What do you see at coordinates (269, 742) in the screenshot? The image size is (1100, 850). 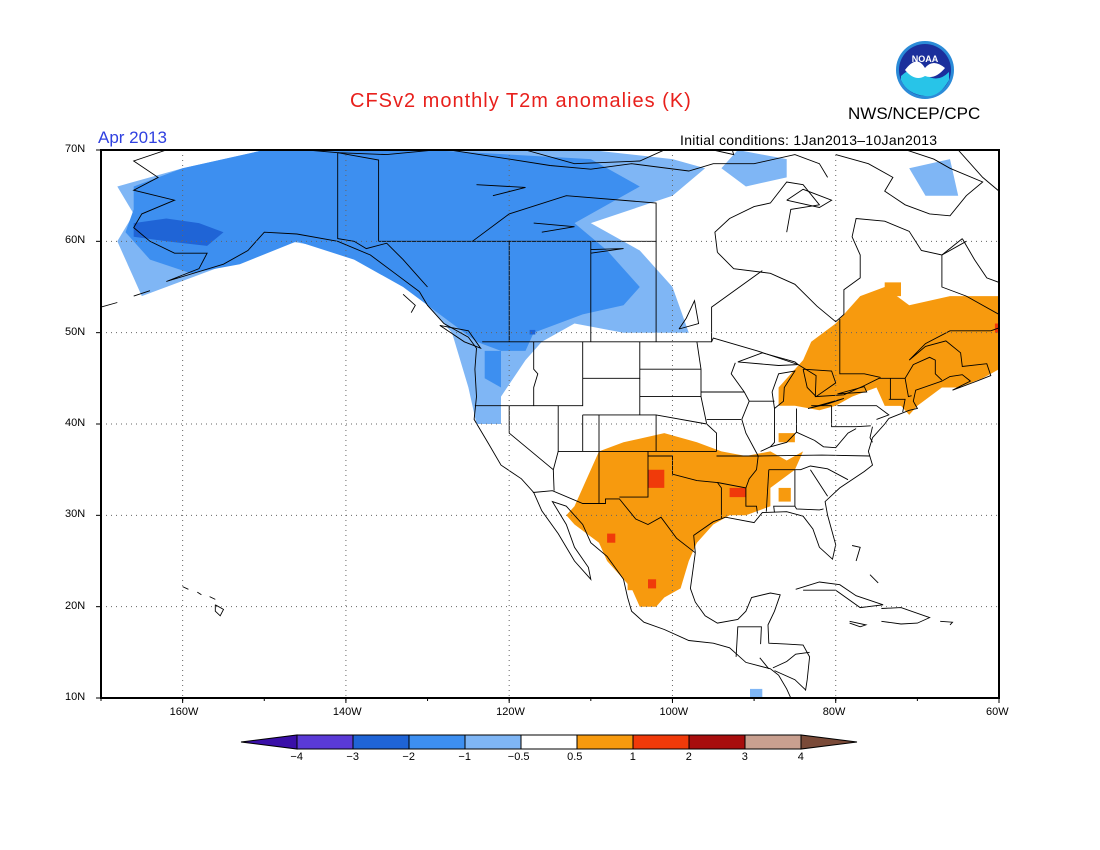 I see `colorbar-min-arrow` at bounding box center [269, 742].